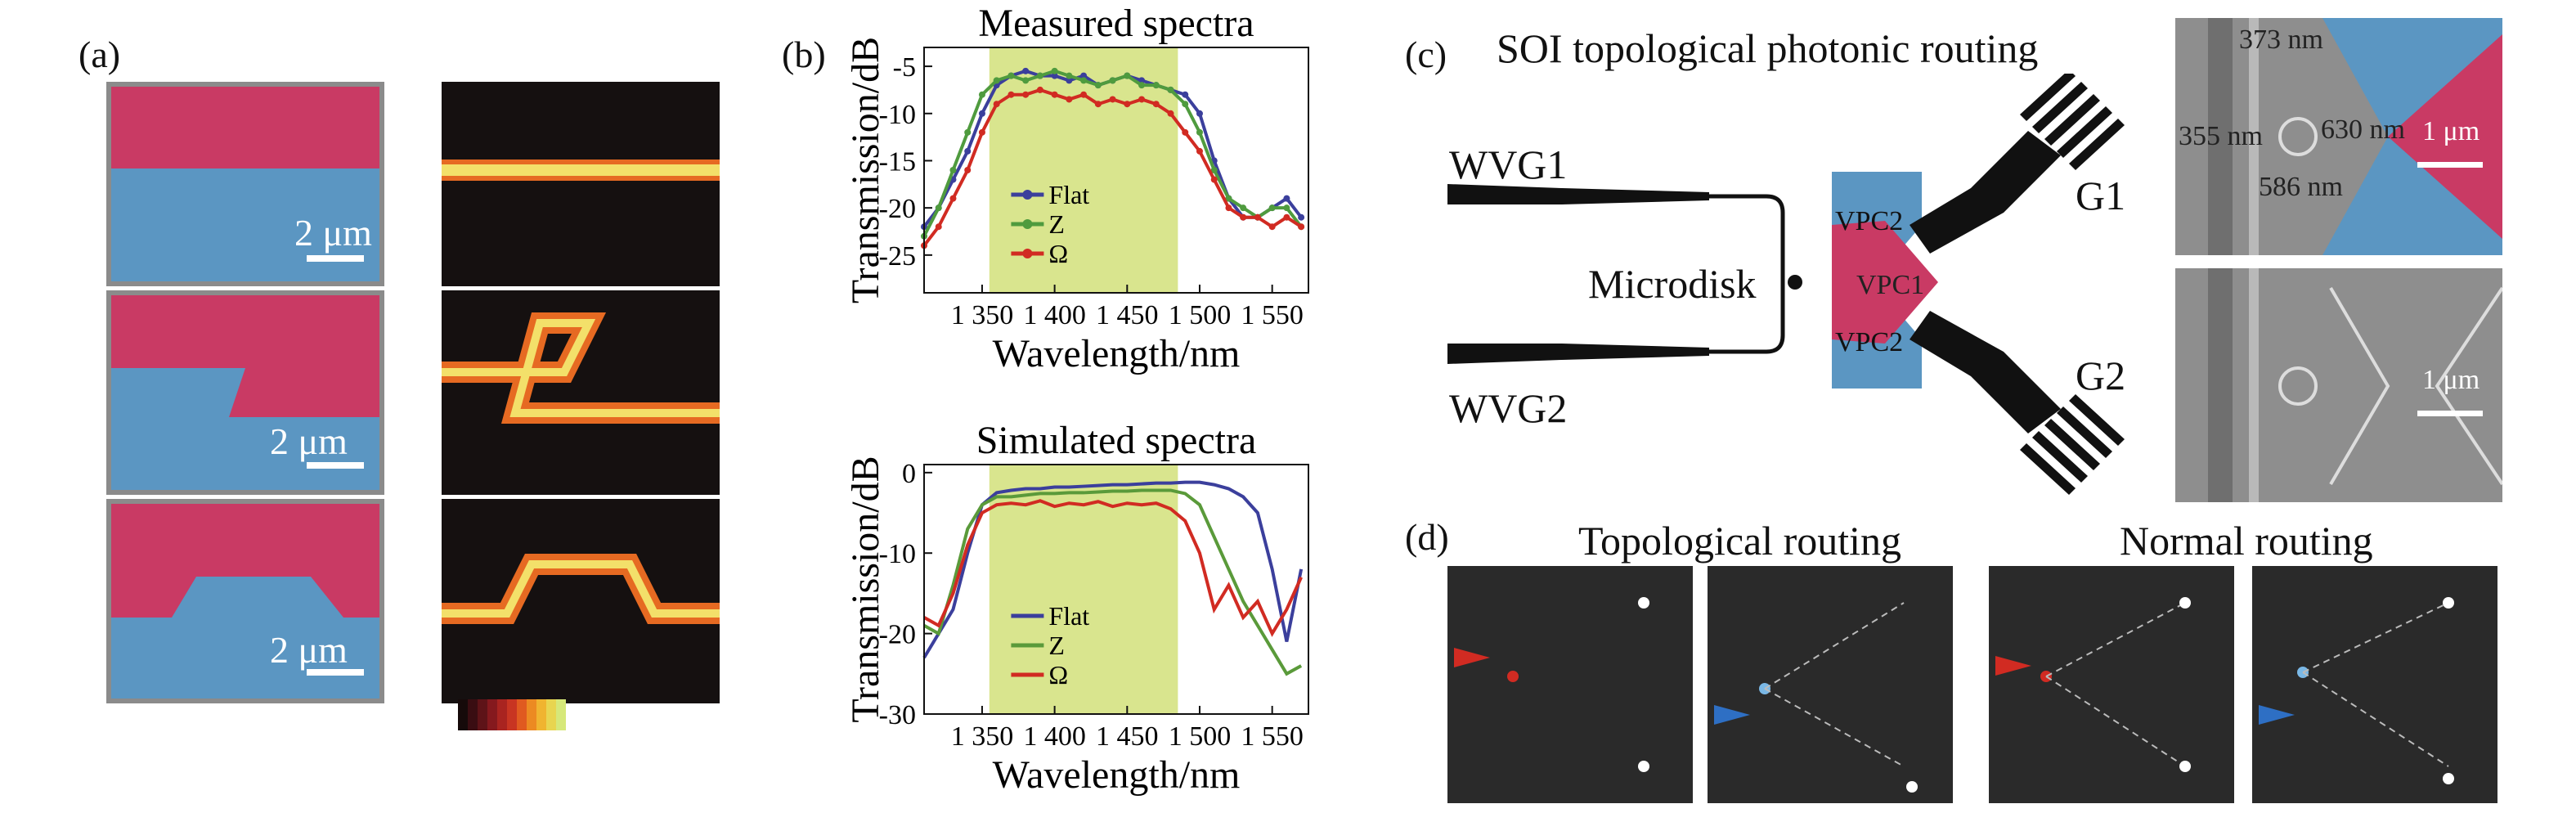 The height and width of the screenshot is (813, 2576). What do you see at coordinates (309, 650) in the screenshot?
I see `scale-bar-label-3: 2 μm` at bounding box center [309, 650].